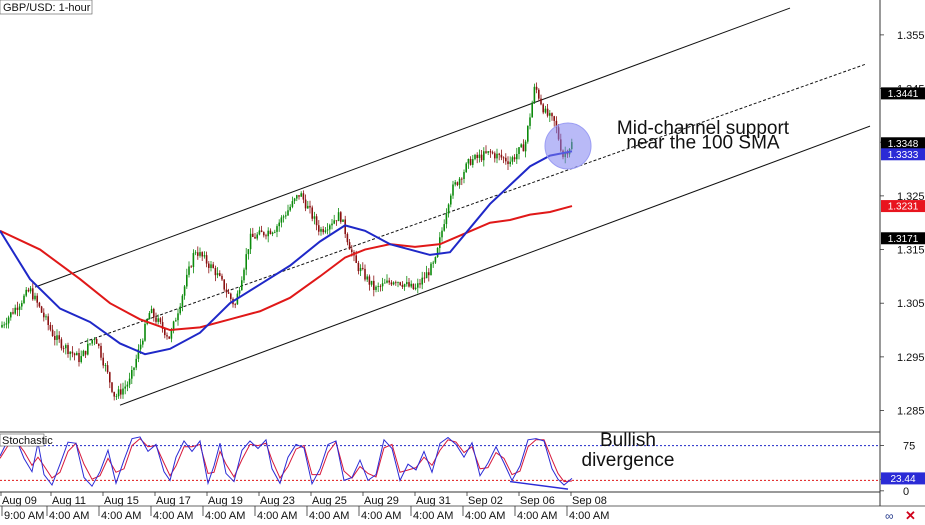 Image resolution: width=925 pixels, height=525 pixels. I want to click on close-icon: ✕, so click(910, 515).